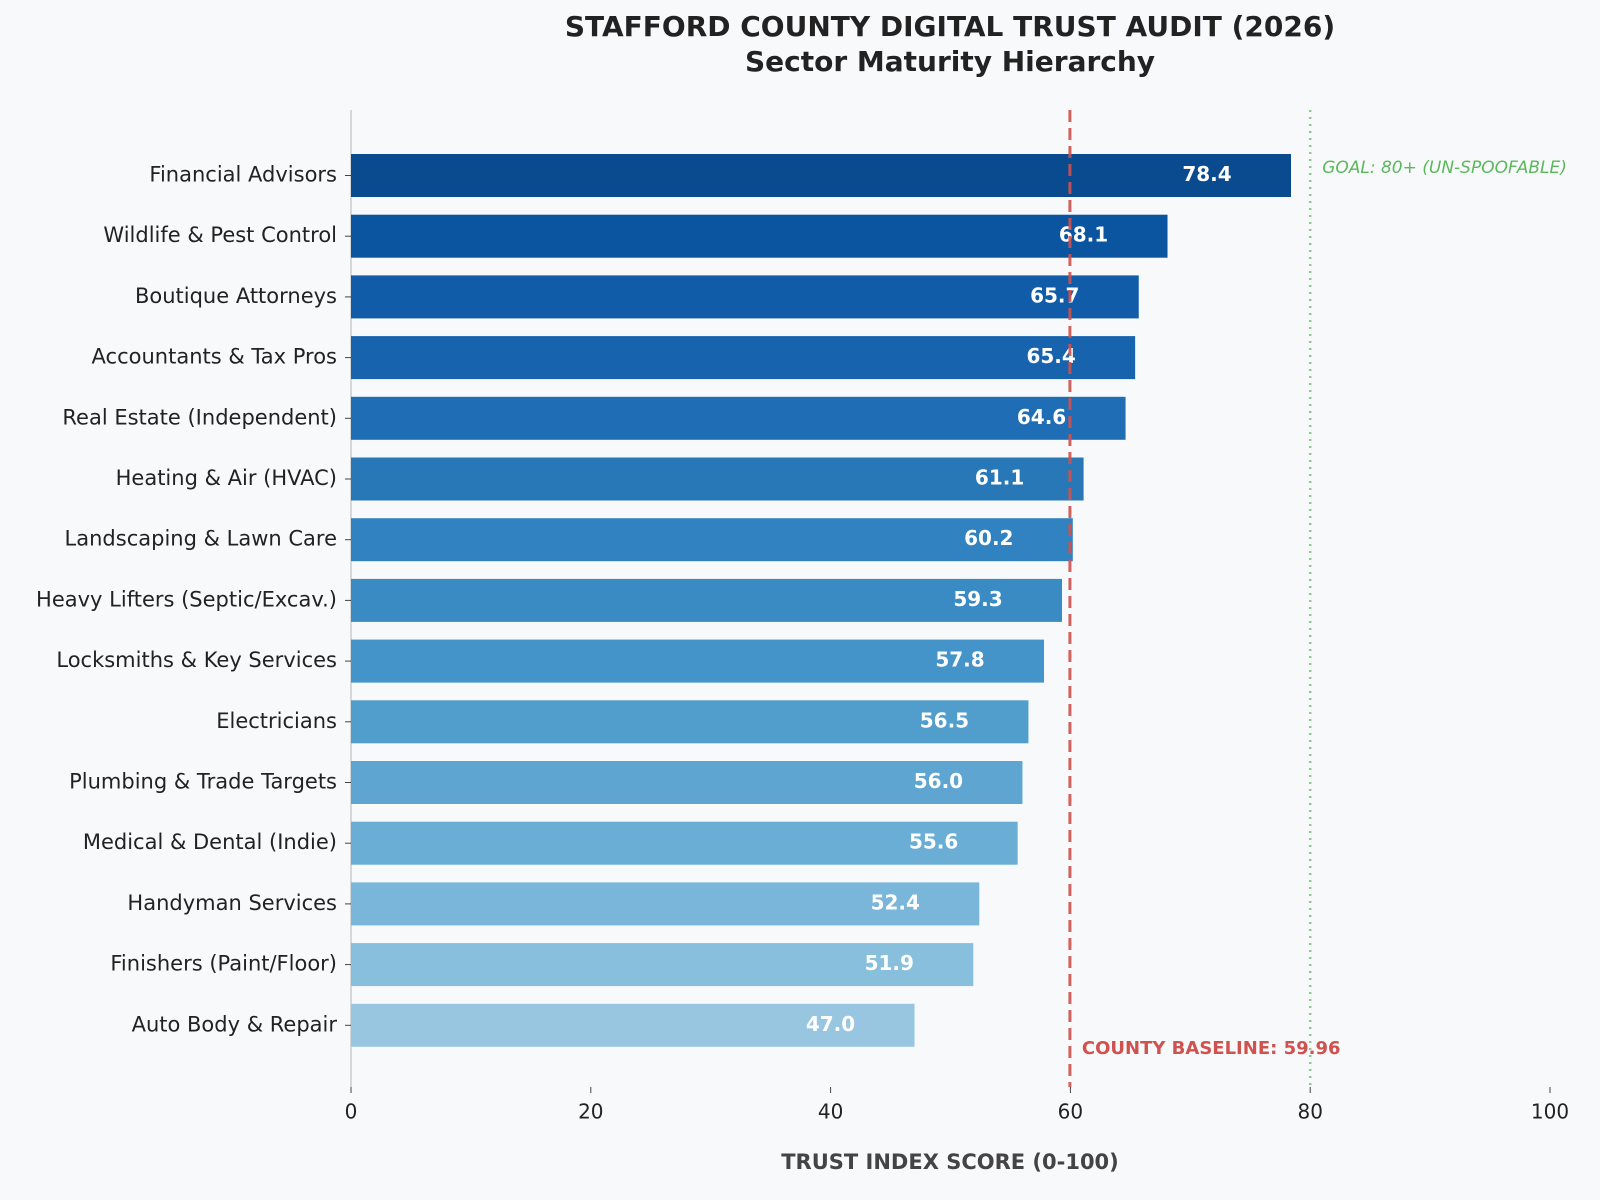  Describe the element at coordinates (1041, 417) in the screenshot. I see `value-label: 64.6` at that location.